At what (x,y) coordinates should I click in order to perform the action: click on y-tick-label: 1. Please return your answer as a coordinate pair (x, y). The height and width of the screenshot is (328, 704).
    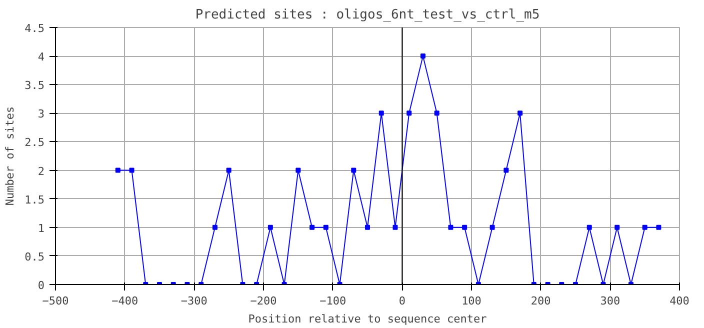
    Looking at the image, I should click on (41, 228).